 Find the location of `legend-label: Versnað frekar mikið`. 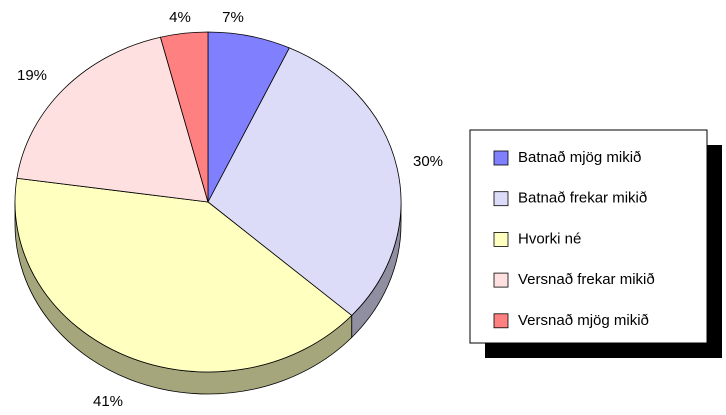

legend-label: Versnað frekar mikið is located at coordinates (586, 279).